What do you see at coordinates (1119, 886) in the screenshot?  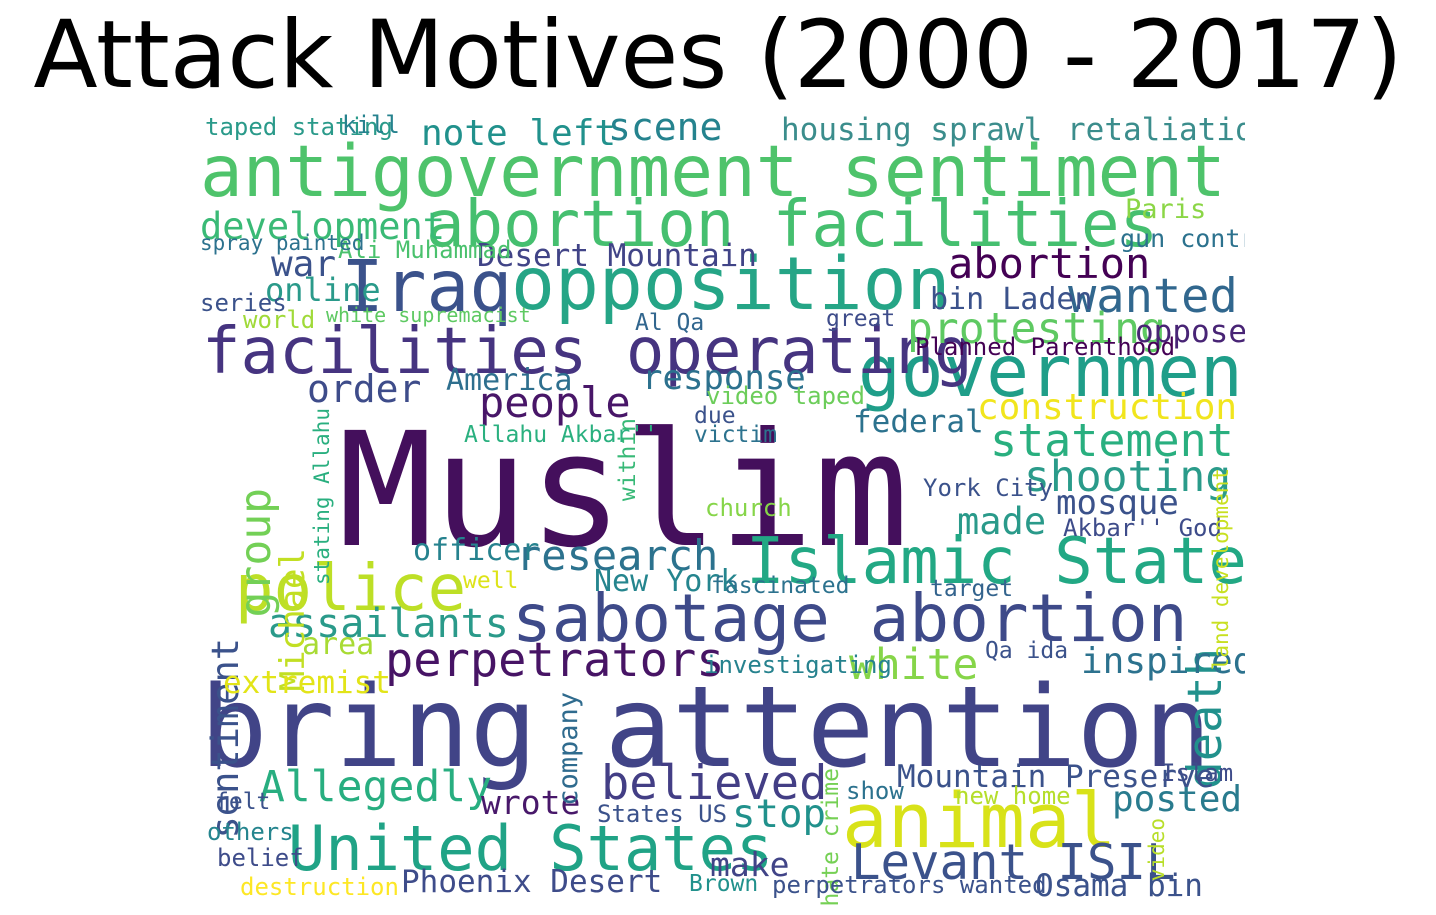 I see `cloud-word-osama-bin: Osama bin` at bounding box center [1119, 886].